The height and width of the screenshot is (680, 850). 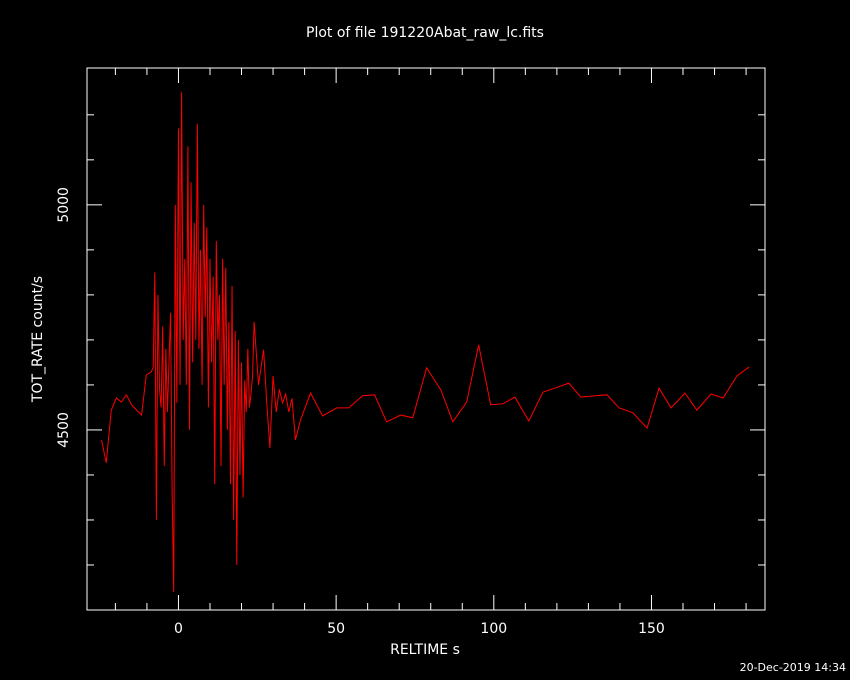 What do you see at coordinates (64, 205) in the screenshot?
I see `y-tick-label: 5000` at bounding box center [64, 205].